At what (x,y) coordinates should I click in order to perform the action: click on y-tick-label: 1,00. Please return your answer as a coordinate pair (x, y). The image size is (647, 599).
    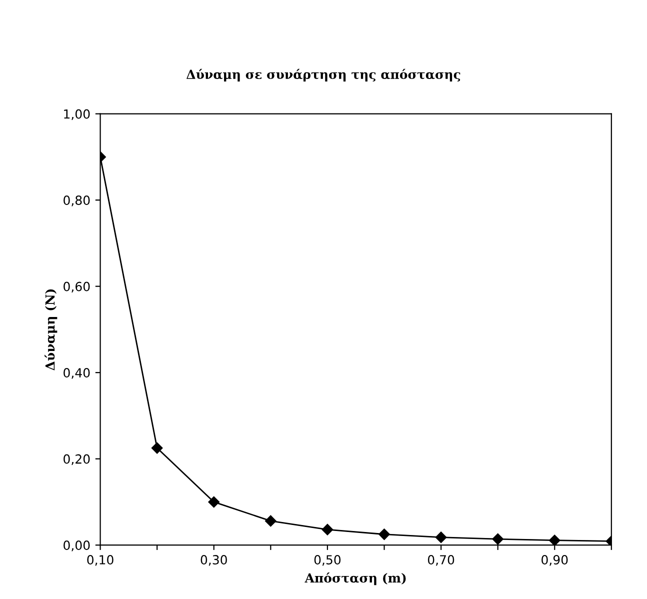
    Looking at the image, I should click on (77, 114).